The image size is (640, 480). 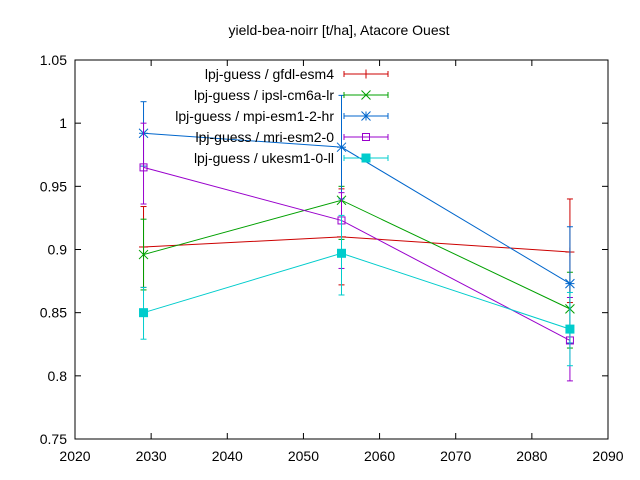 I want to click on legend-label: lpj-guess / gfdl-esm4, so click(x=269, y=74).